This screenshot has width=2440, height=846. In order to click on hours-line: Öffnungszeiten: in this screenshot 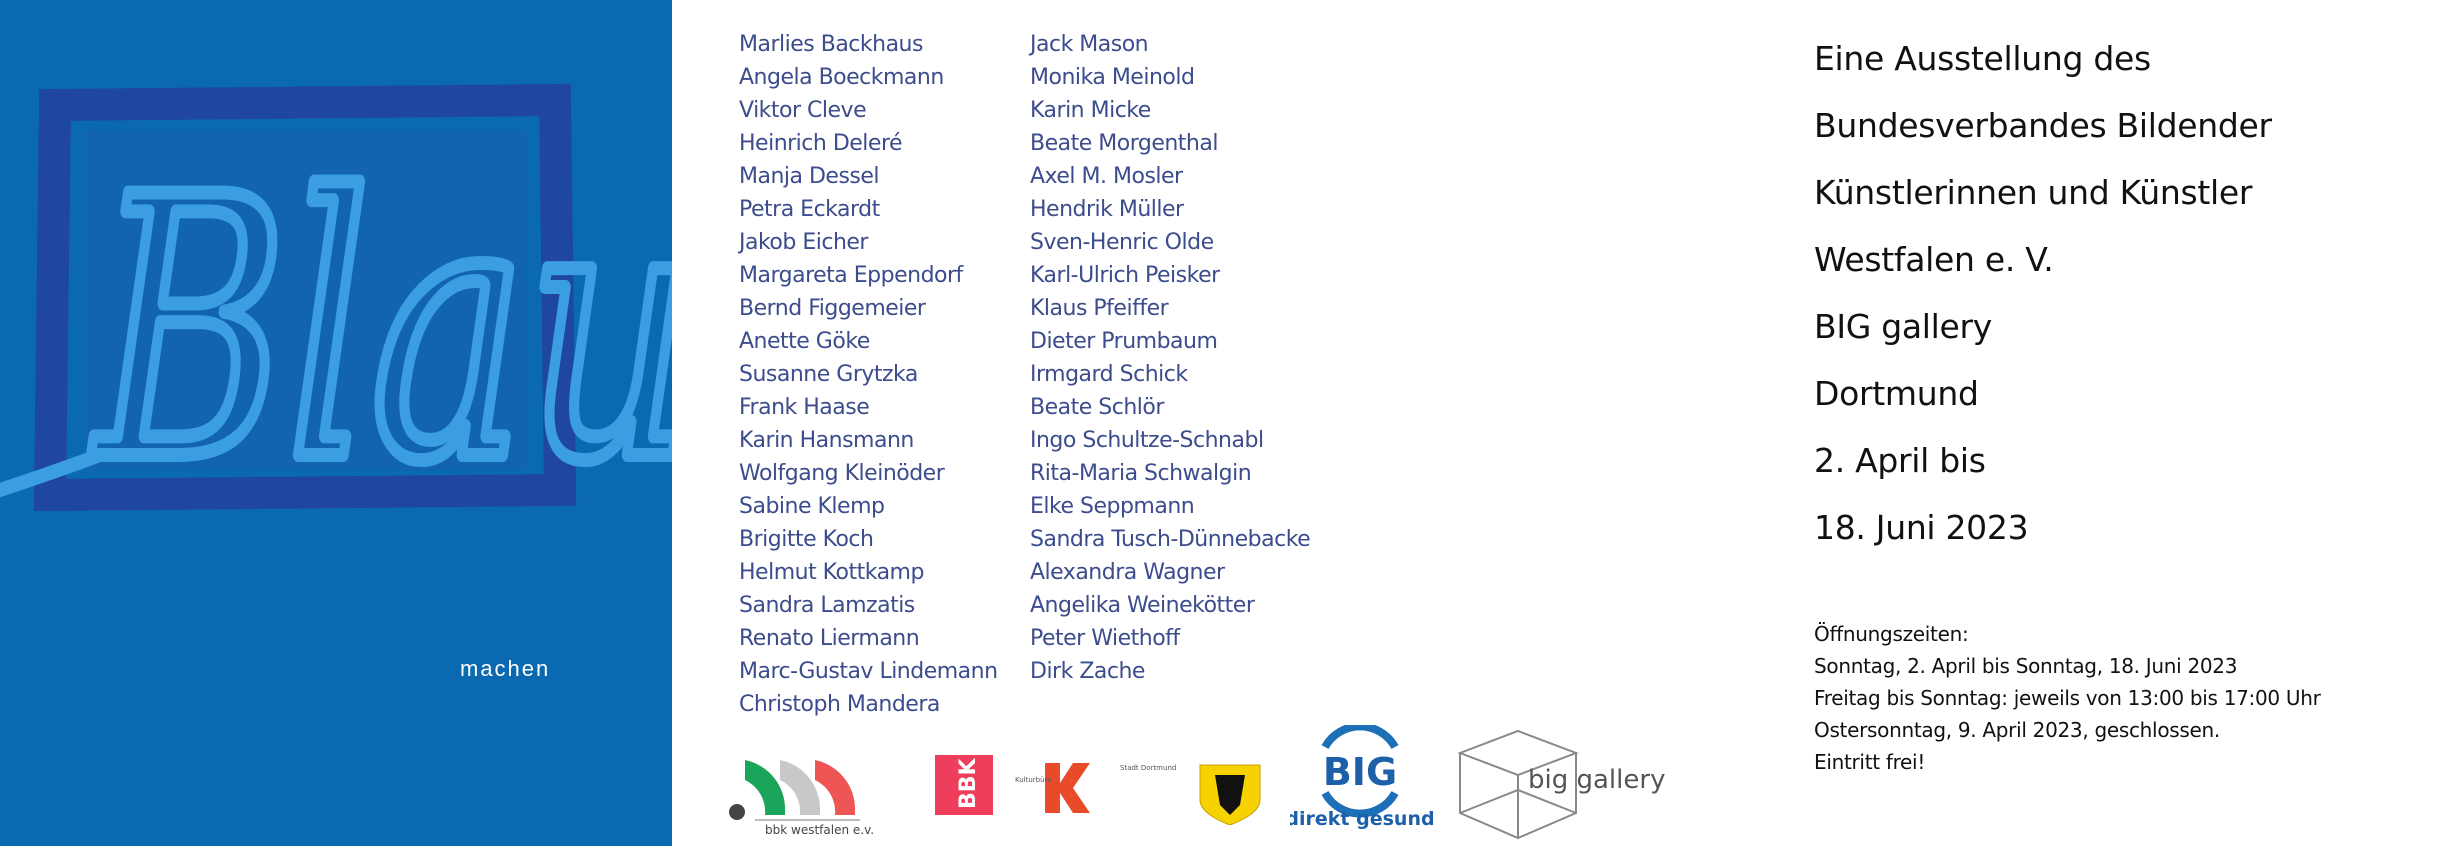, I will do `click(1891, 634)`.